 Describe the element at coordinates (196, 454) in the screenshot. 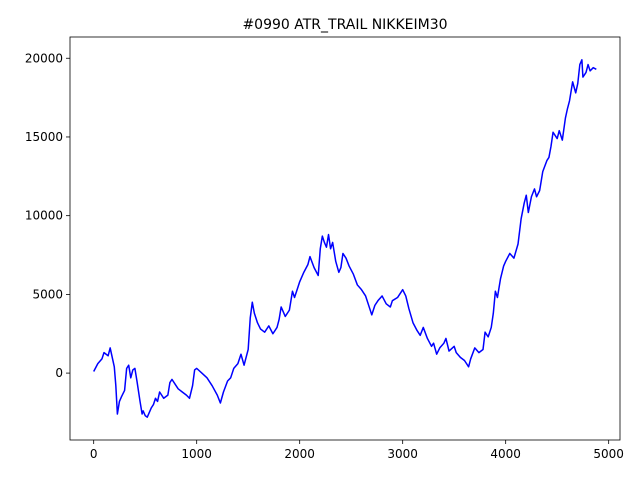

I see `x-tick-label: 1000` at that location.